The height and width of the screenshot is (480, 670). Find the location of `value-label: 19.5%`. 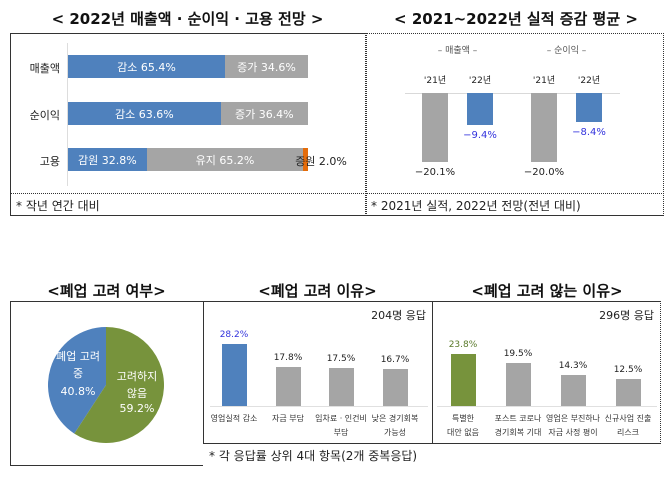

value-label: 19.5% is located at coordinates (518, 354).